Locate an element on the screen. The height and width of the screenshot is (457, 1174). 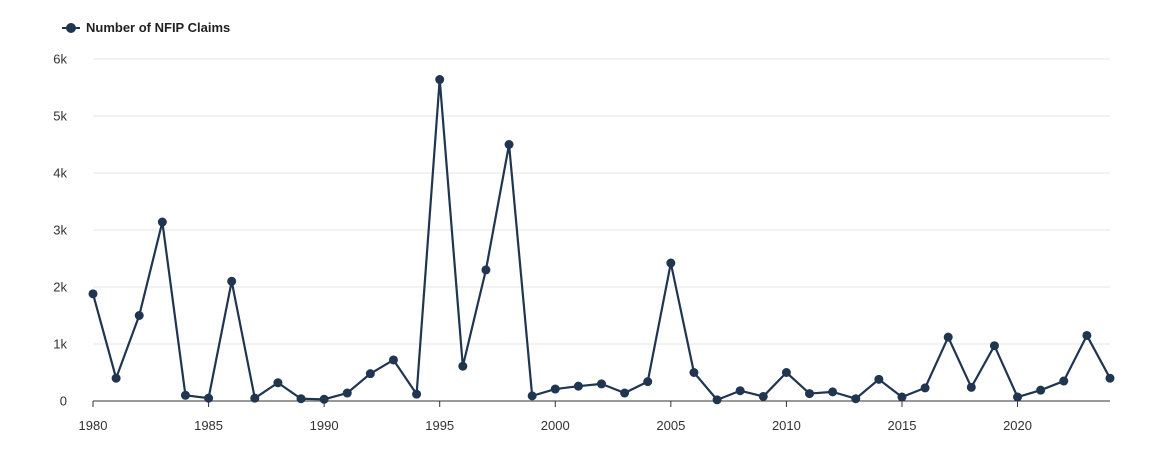
y-tick-label: 4k is located at coordinates (60, 173).